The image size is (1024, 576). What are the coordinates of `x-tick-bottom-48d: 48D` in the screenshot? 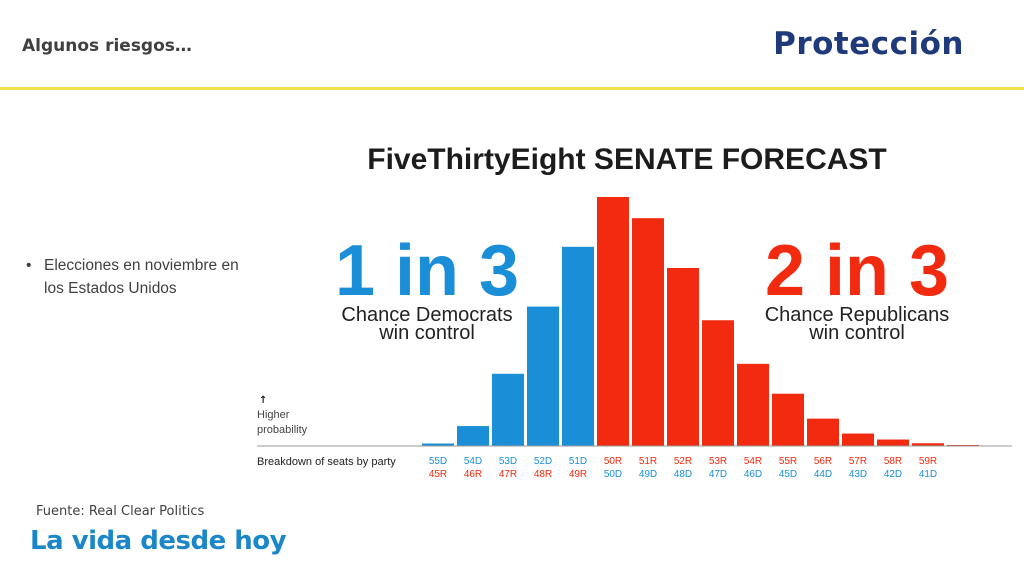 It's located at (683, 474).